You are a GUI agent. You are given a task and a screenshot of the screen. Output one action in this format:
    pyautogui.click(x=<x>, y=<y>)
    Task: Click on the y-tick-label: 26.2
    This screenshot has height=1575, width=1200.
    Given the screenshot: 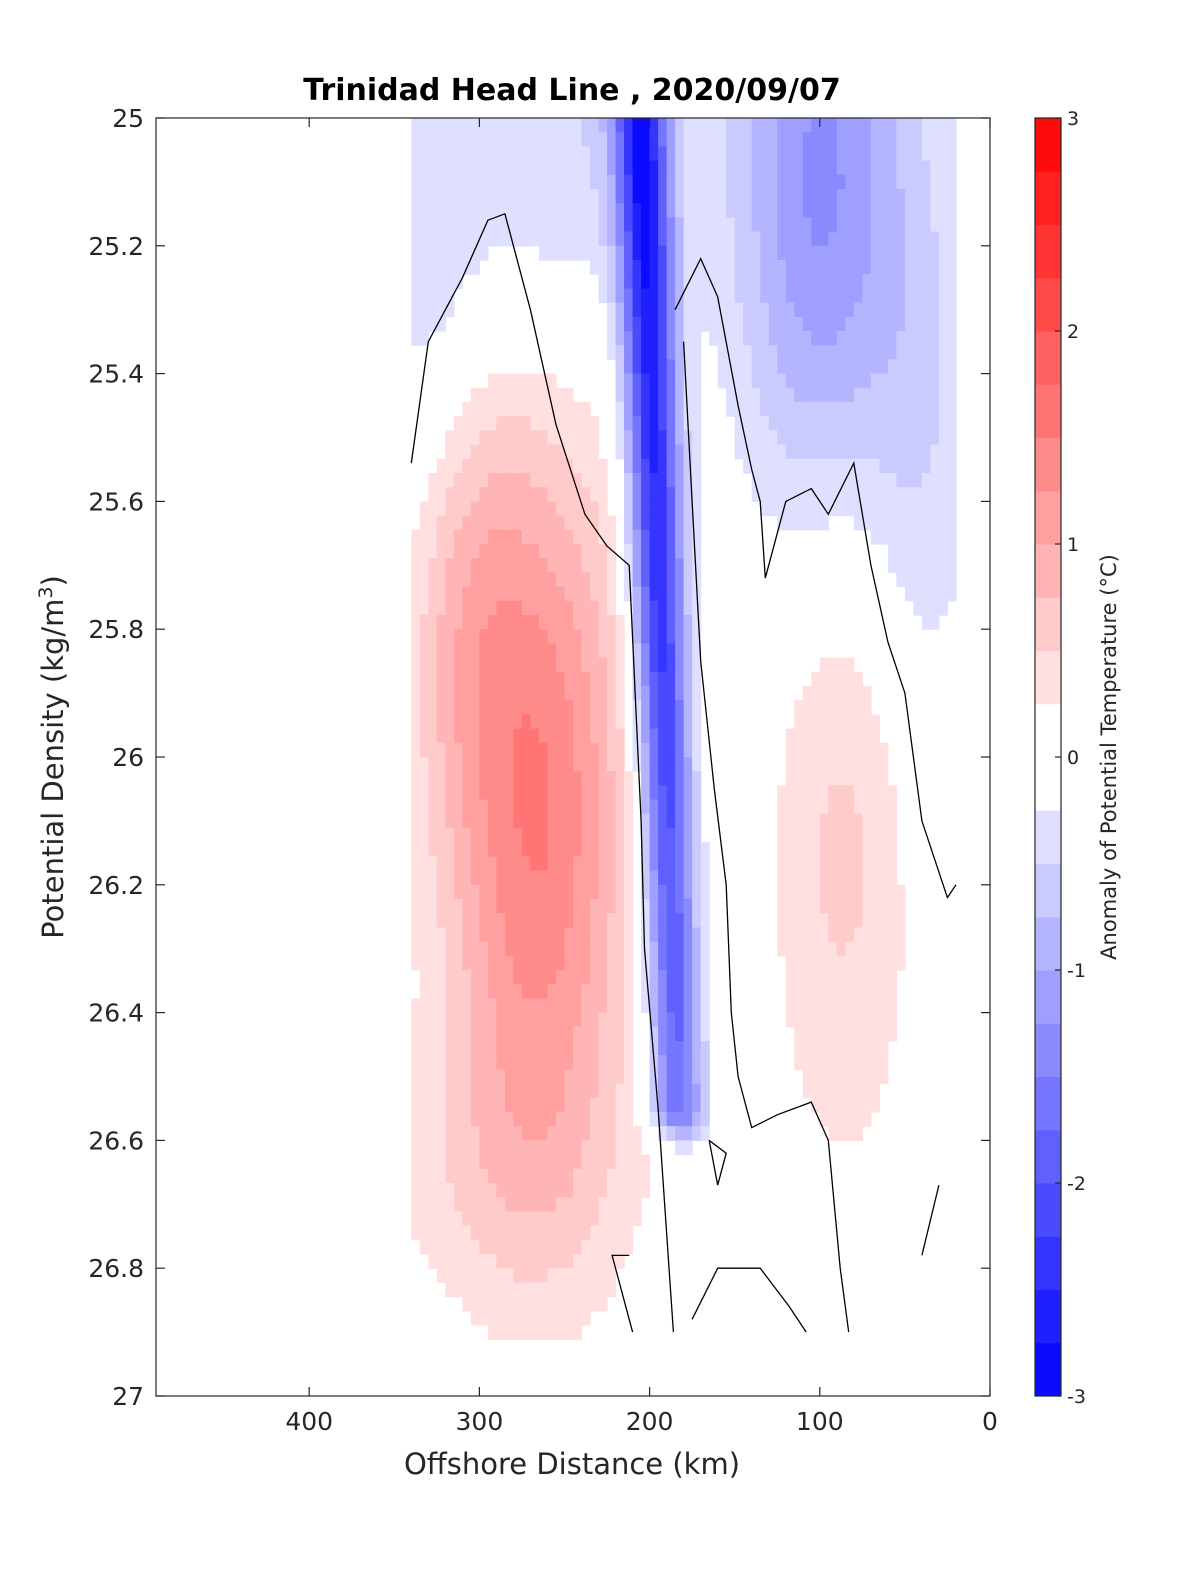 What is the action you would take?
    pyautogui.click(x=116, y=885)
    